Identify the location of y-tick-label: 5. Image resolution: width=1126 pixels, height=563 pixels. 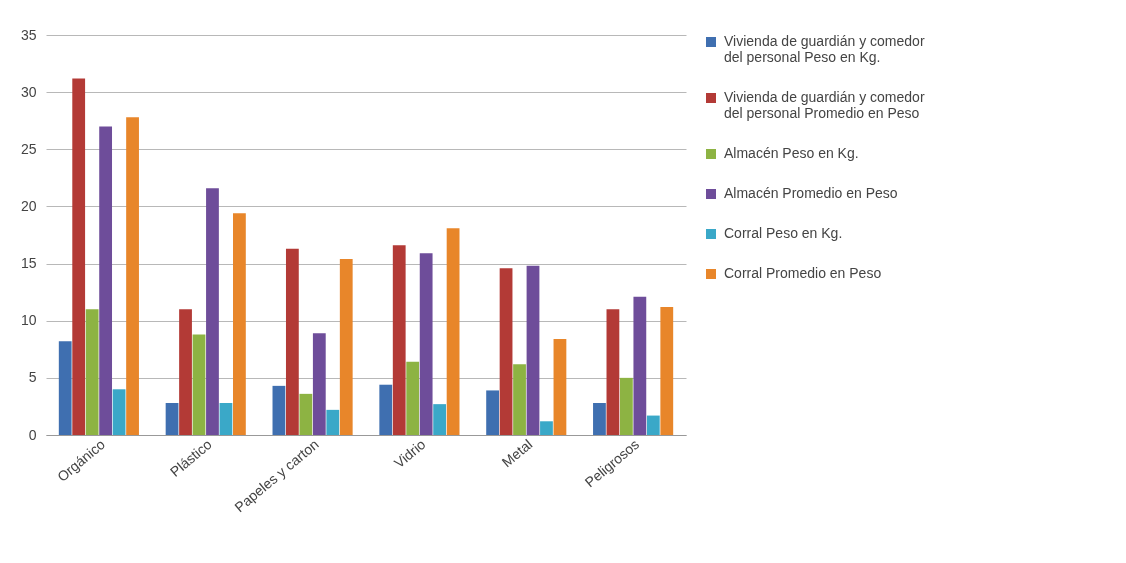
(32, 377).